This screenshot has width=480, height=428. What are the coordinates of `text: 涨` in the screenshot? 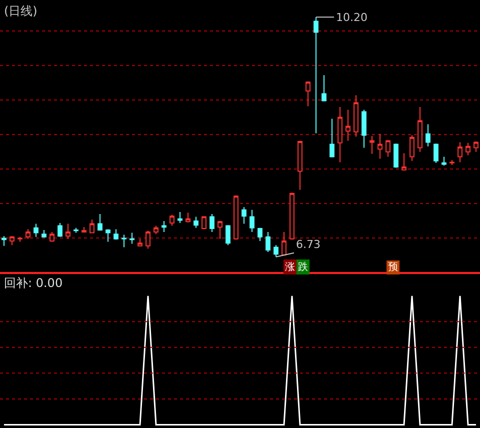 It's located at (290, 267).